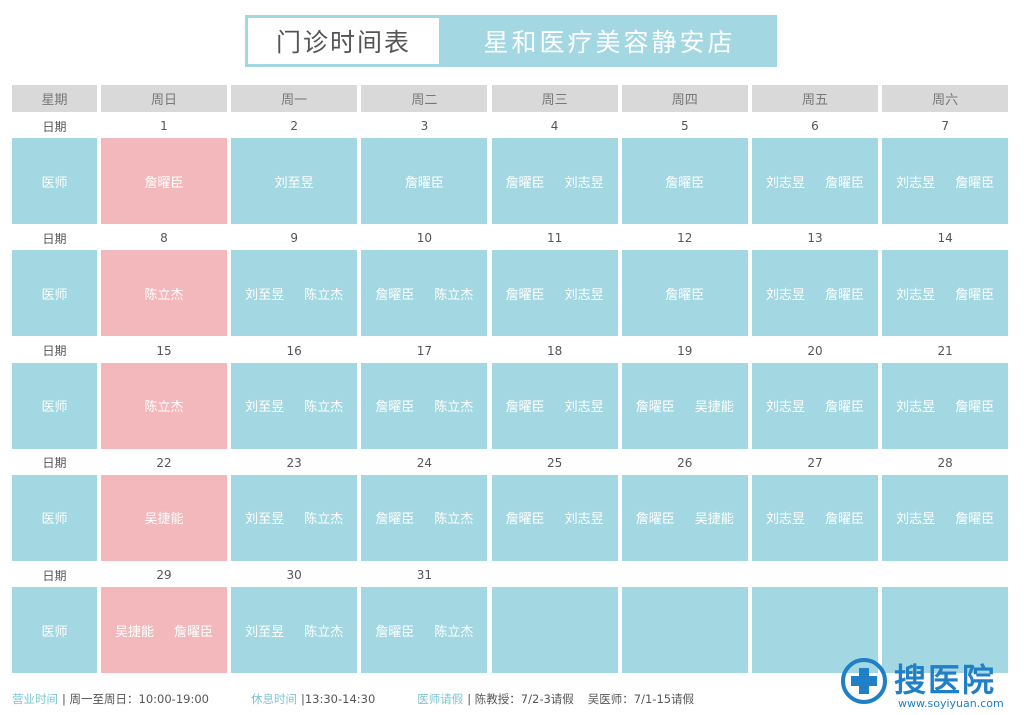 Image resolution: width=1024 pixels, height=715 pixels. I want to click on footer-item: 医师请假 | 陈教授：7/2-3请假 吴医师：7/1-15请假, so click(562, 699).